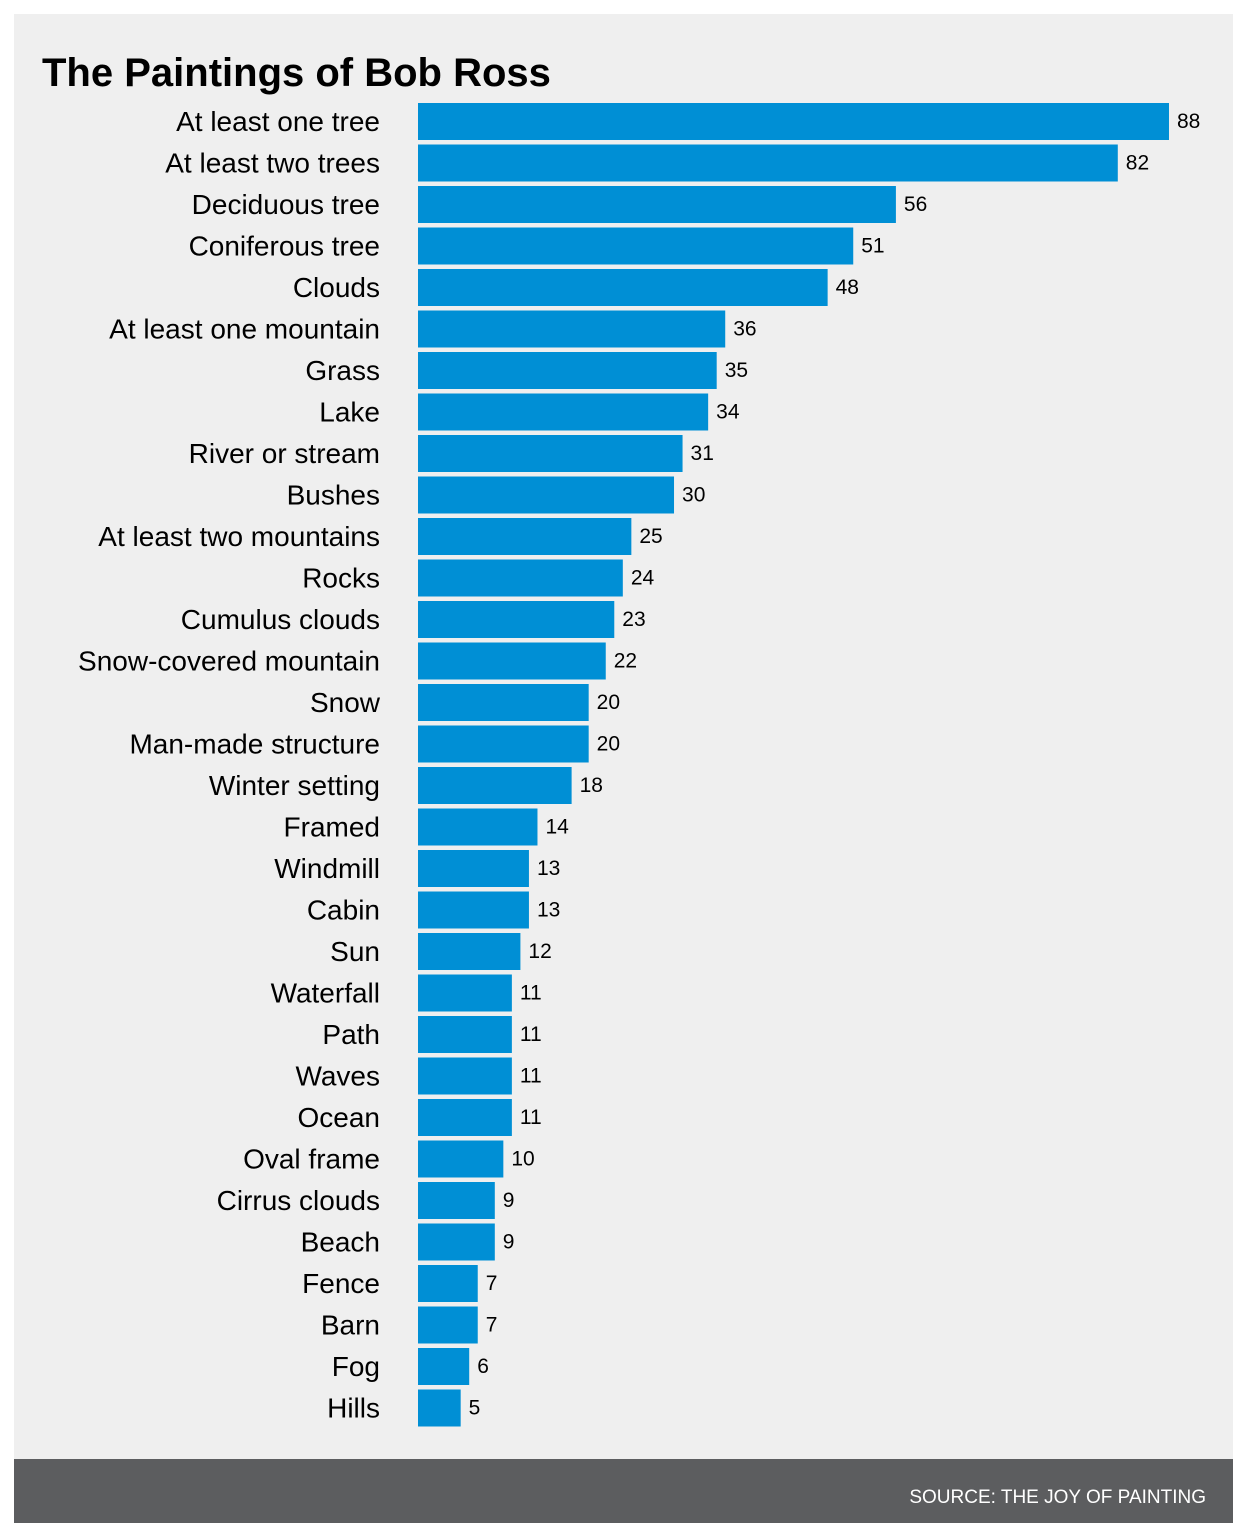 Image resolution: width=1248 pixels, height=1536 pixels. What do you see at coordinates (254, 744) in the screenshot?
I see `category-label: Man-made structure` at bounding box center [254, 744].